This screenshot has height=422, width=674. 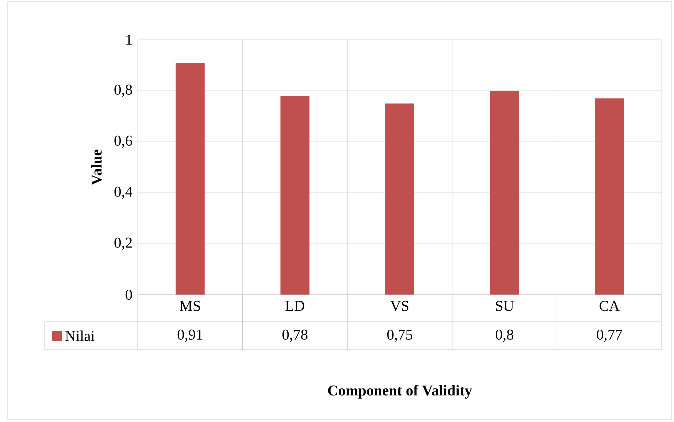 What do you see at coordinates (609, 336) in the screenshot?
I see `data-label: 0,77` at bounding box center [609, 336].